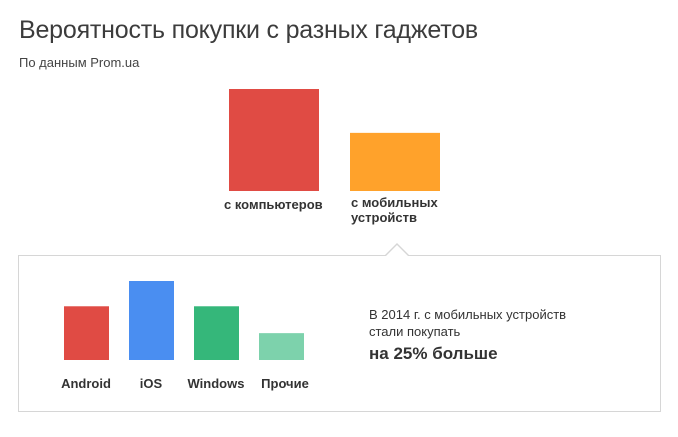 The width and height of the screenshot is (678, 437). Describe the element at coordinates (433, 353) in the screenshot. I see `note-highlight: на 25% больше` at that location.